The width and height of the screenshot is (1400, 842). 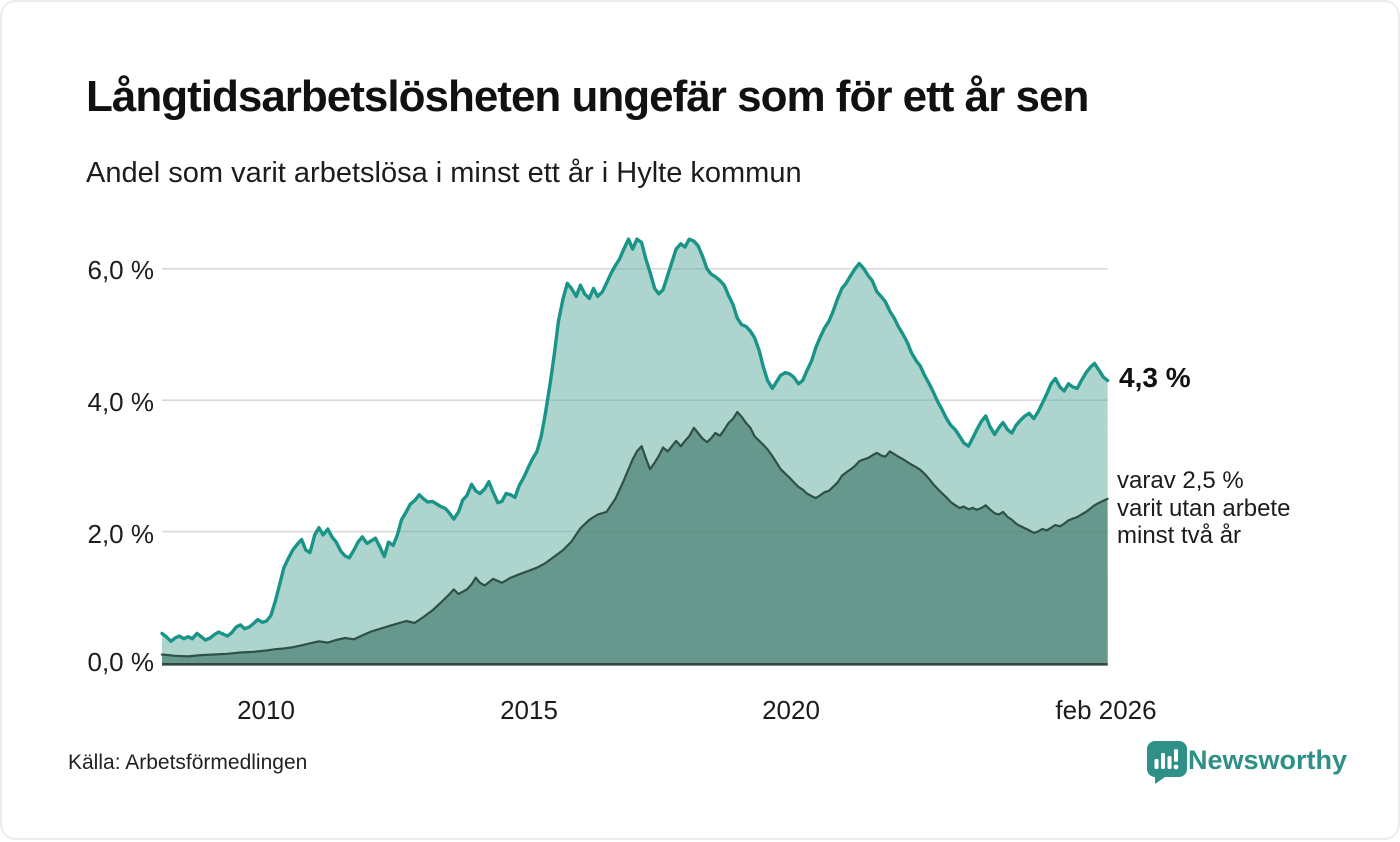 I want to click on newsworthy-logo-icon, so click(x=1167, y=762).